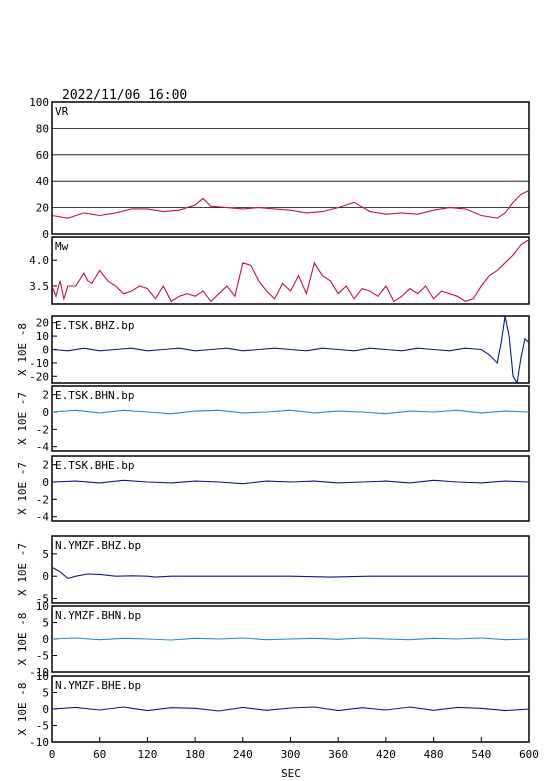 Image resolution: width=554 pixels, height=781 pixels. What do you see at coordinates (386, 754) in the screenshot?
I see `x-tick-label: 420` at bounding box center [386, 754].